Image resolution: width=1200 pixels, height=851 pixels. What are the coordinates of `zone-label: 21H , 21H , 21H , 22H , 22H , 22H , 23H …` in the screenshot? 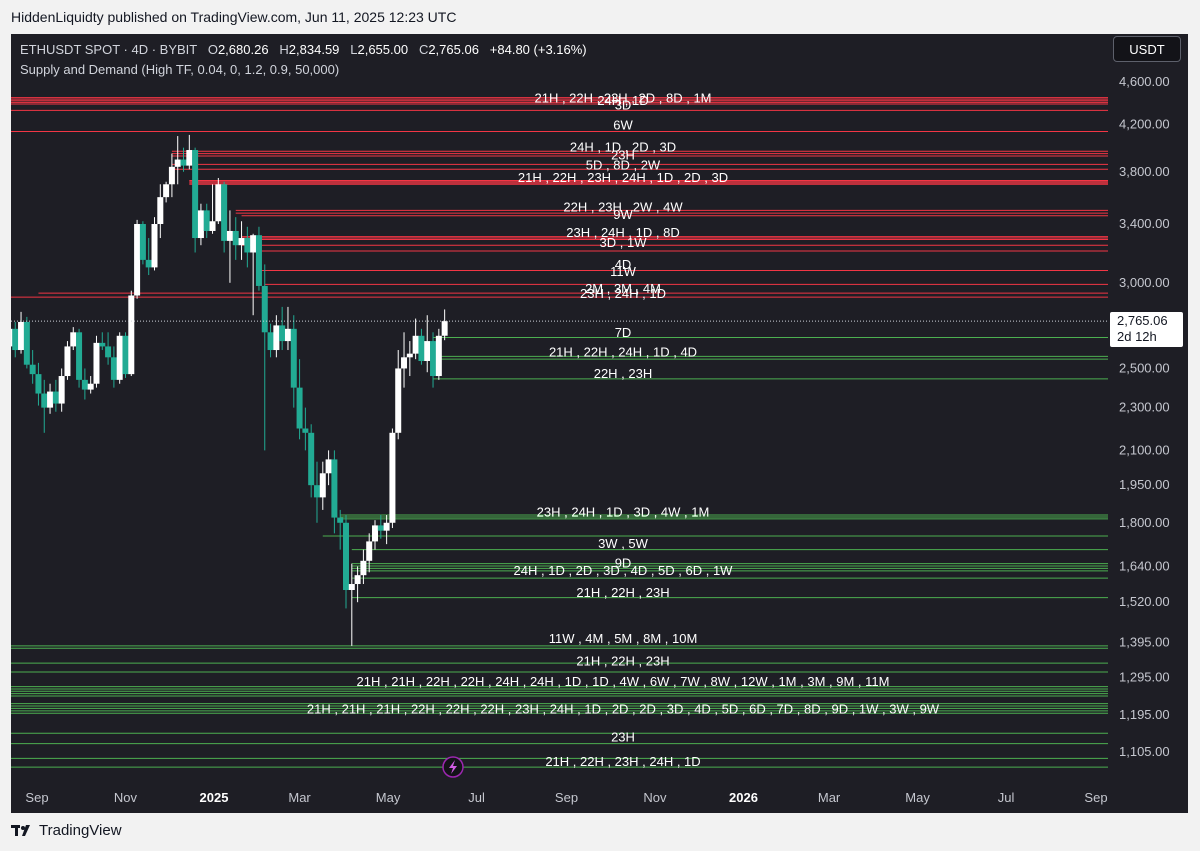 It's located at (623, 708).